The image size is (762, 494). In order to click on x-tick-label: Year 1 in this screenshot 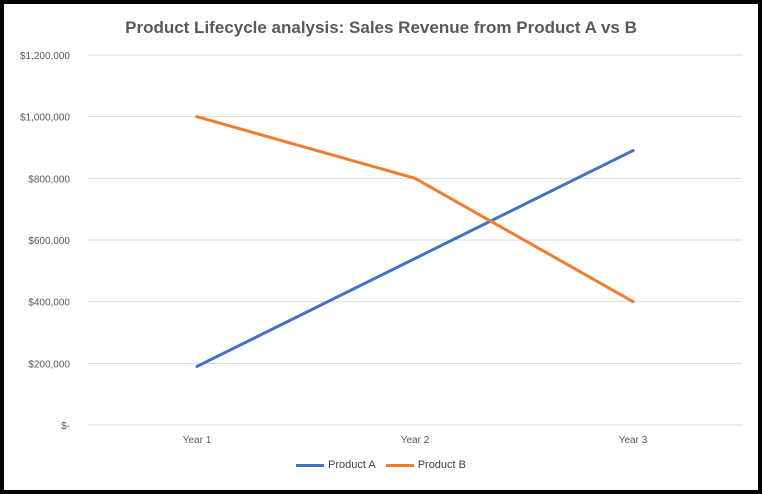, I will do `click(197, 440)`.